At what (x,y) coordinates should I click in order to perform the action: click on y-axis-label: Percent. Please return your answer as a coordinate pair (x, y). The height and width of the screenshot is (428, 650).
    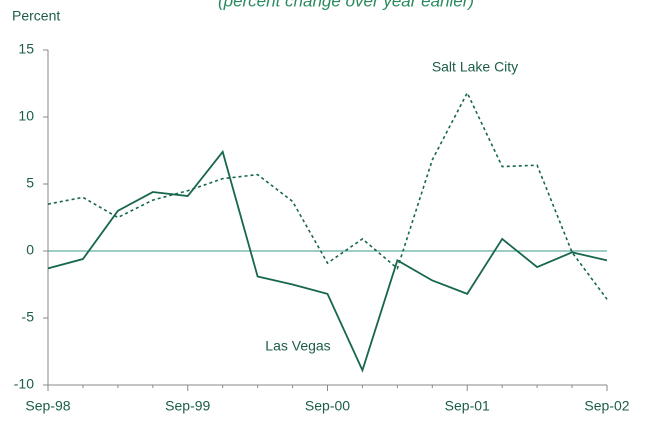
    Looking at the image, I should click on (36, 16).